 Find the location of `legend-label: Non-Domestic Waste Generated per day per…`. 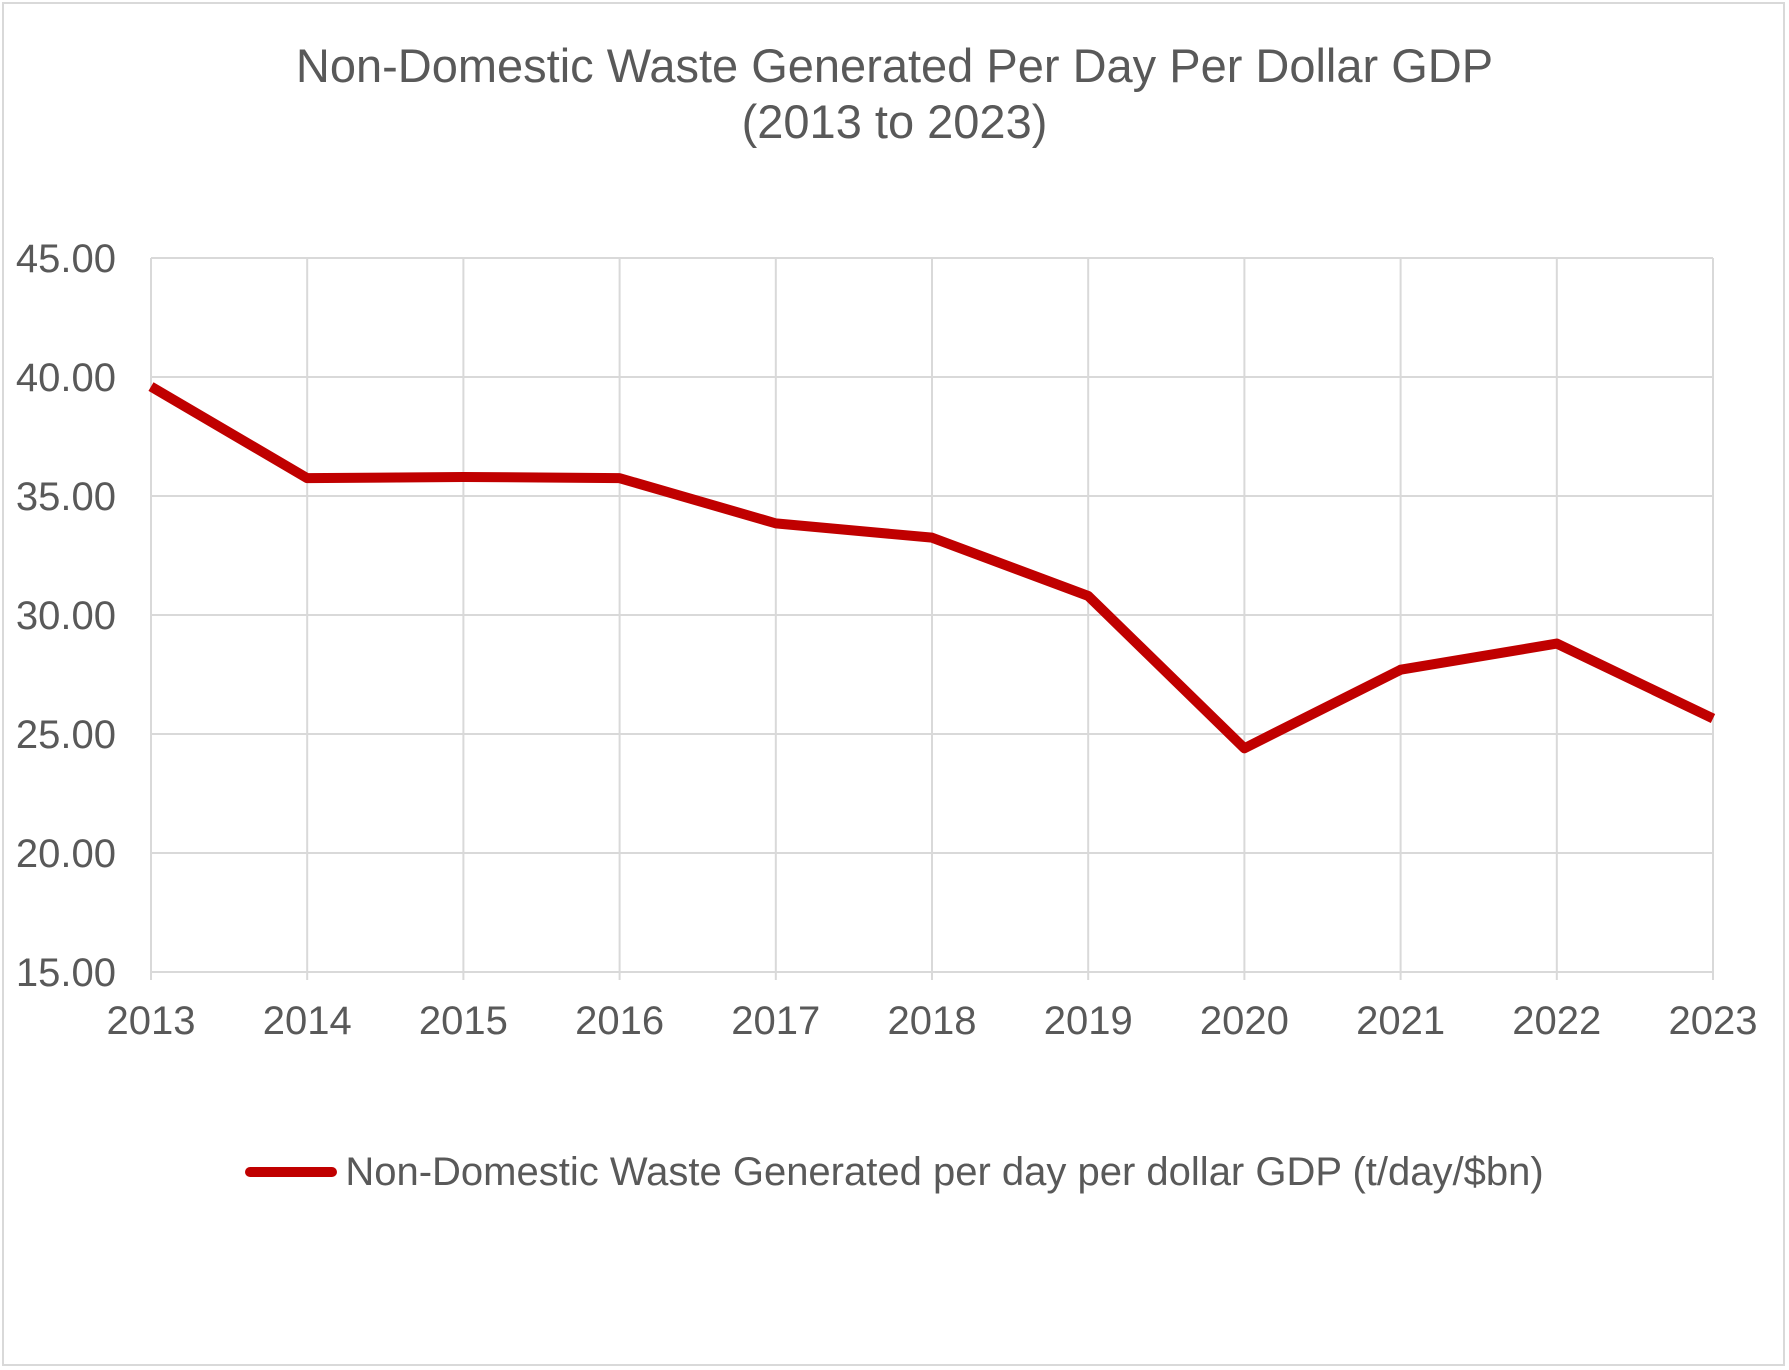

legend-label: Non-Domestic Waste Generated per day per… is located at coordinates (944, 1172).